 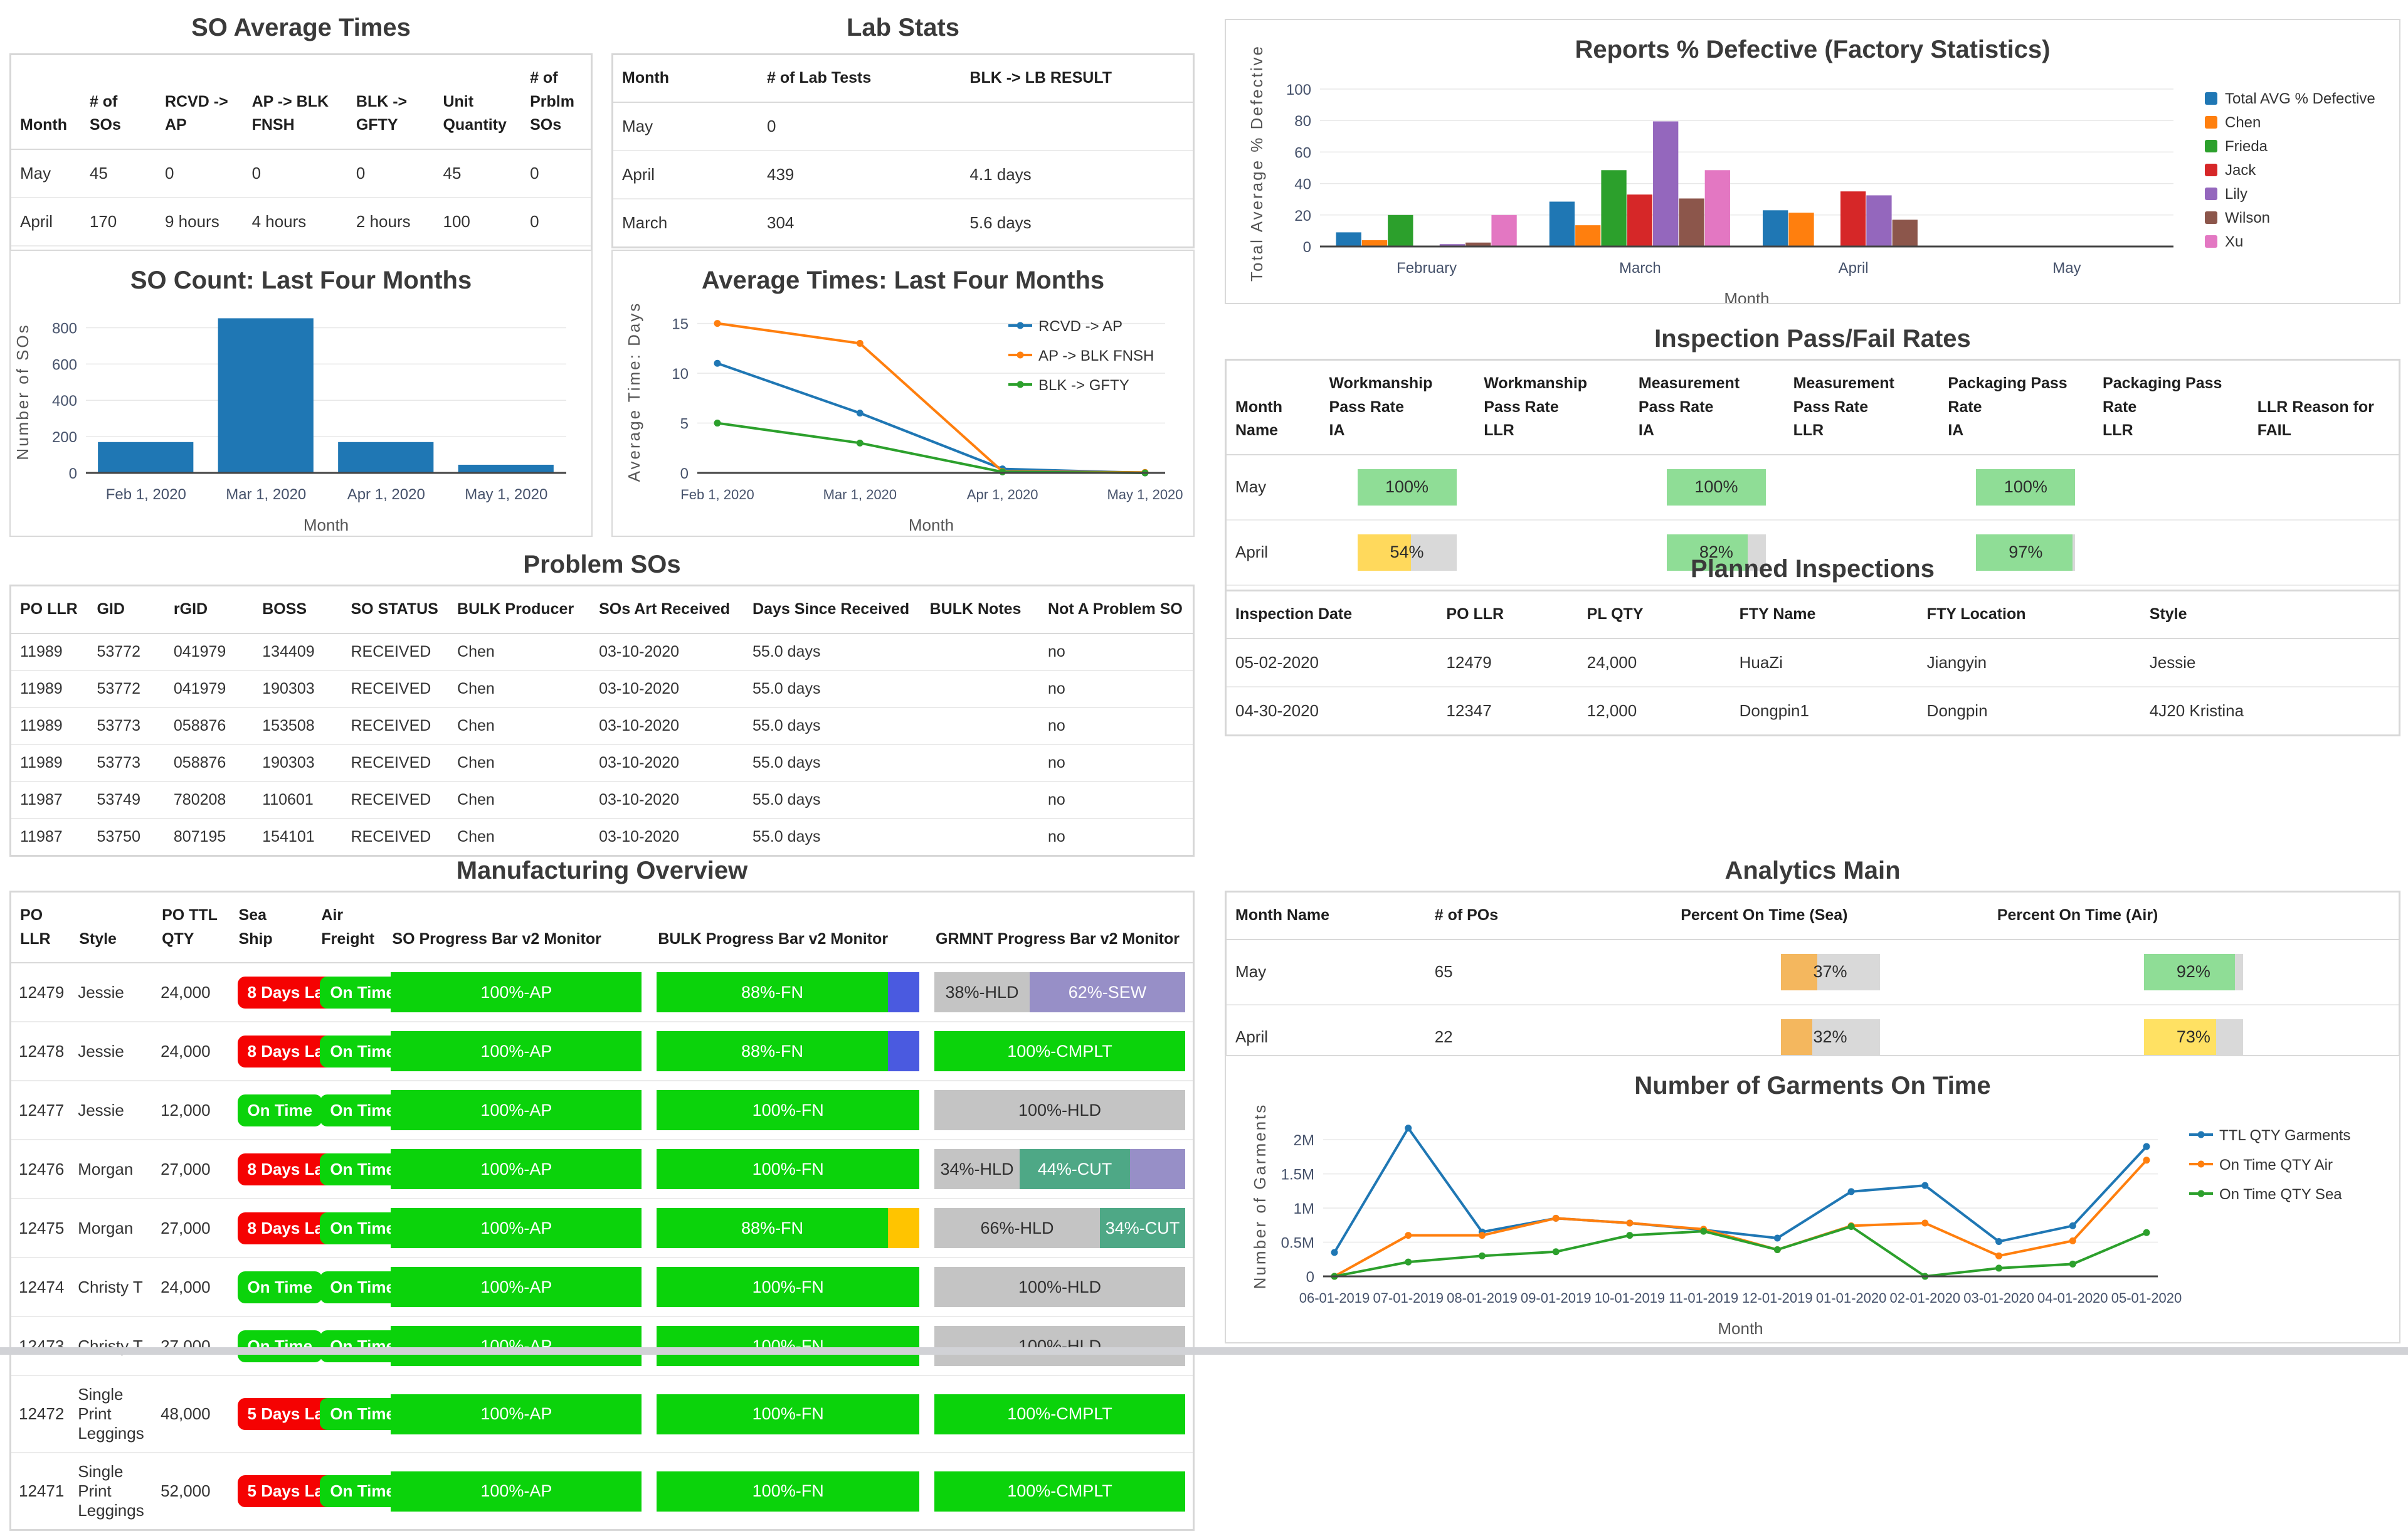 What do you see at coordinates (2234, 241) in the screenshot?
I see `legend-label: Xu` at bounding box center [2234, 241].